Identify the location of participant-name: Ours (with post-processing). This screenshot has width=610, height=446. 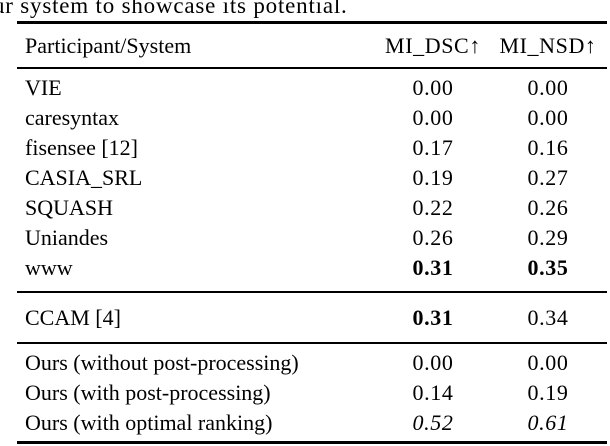
(148, 392).